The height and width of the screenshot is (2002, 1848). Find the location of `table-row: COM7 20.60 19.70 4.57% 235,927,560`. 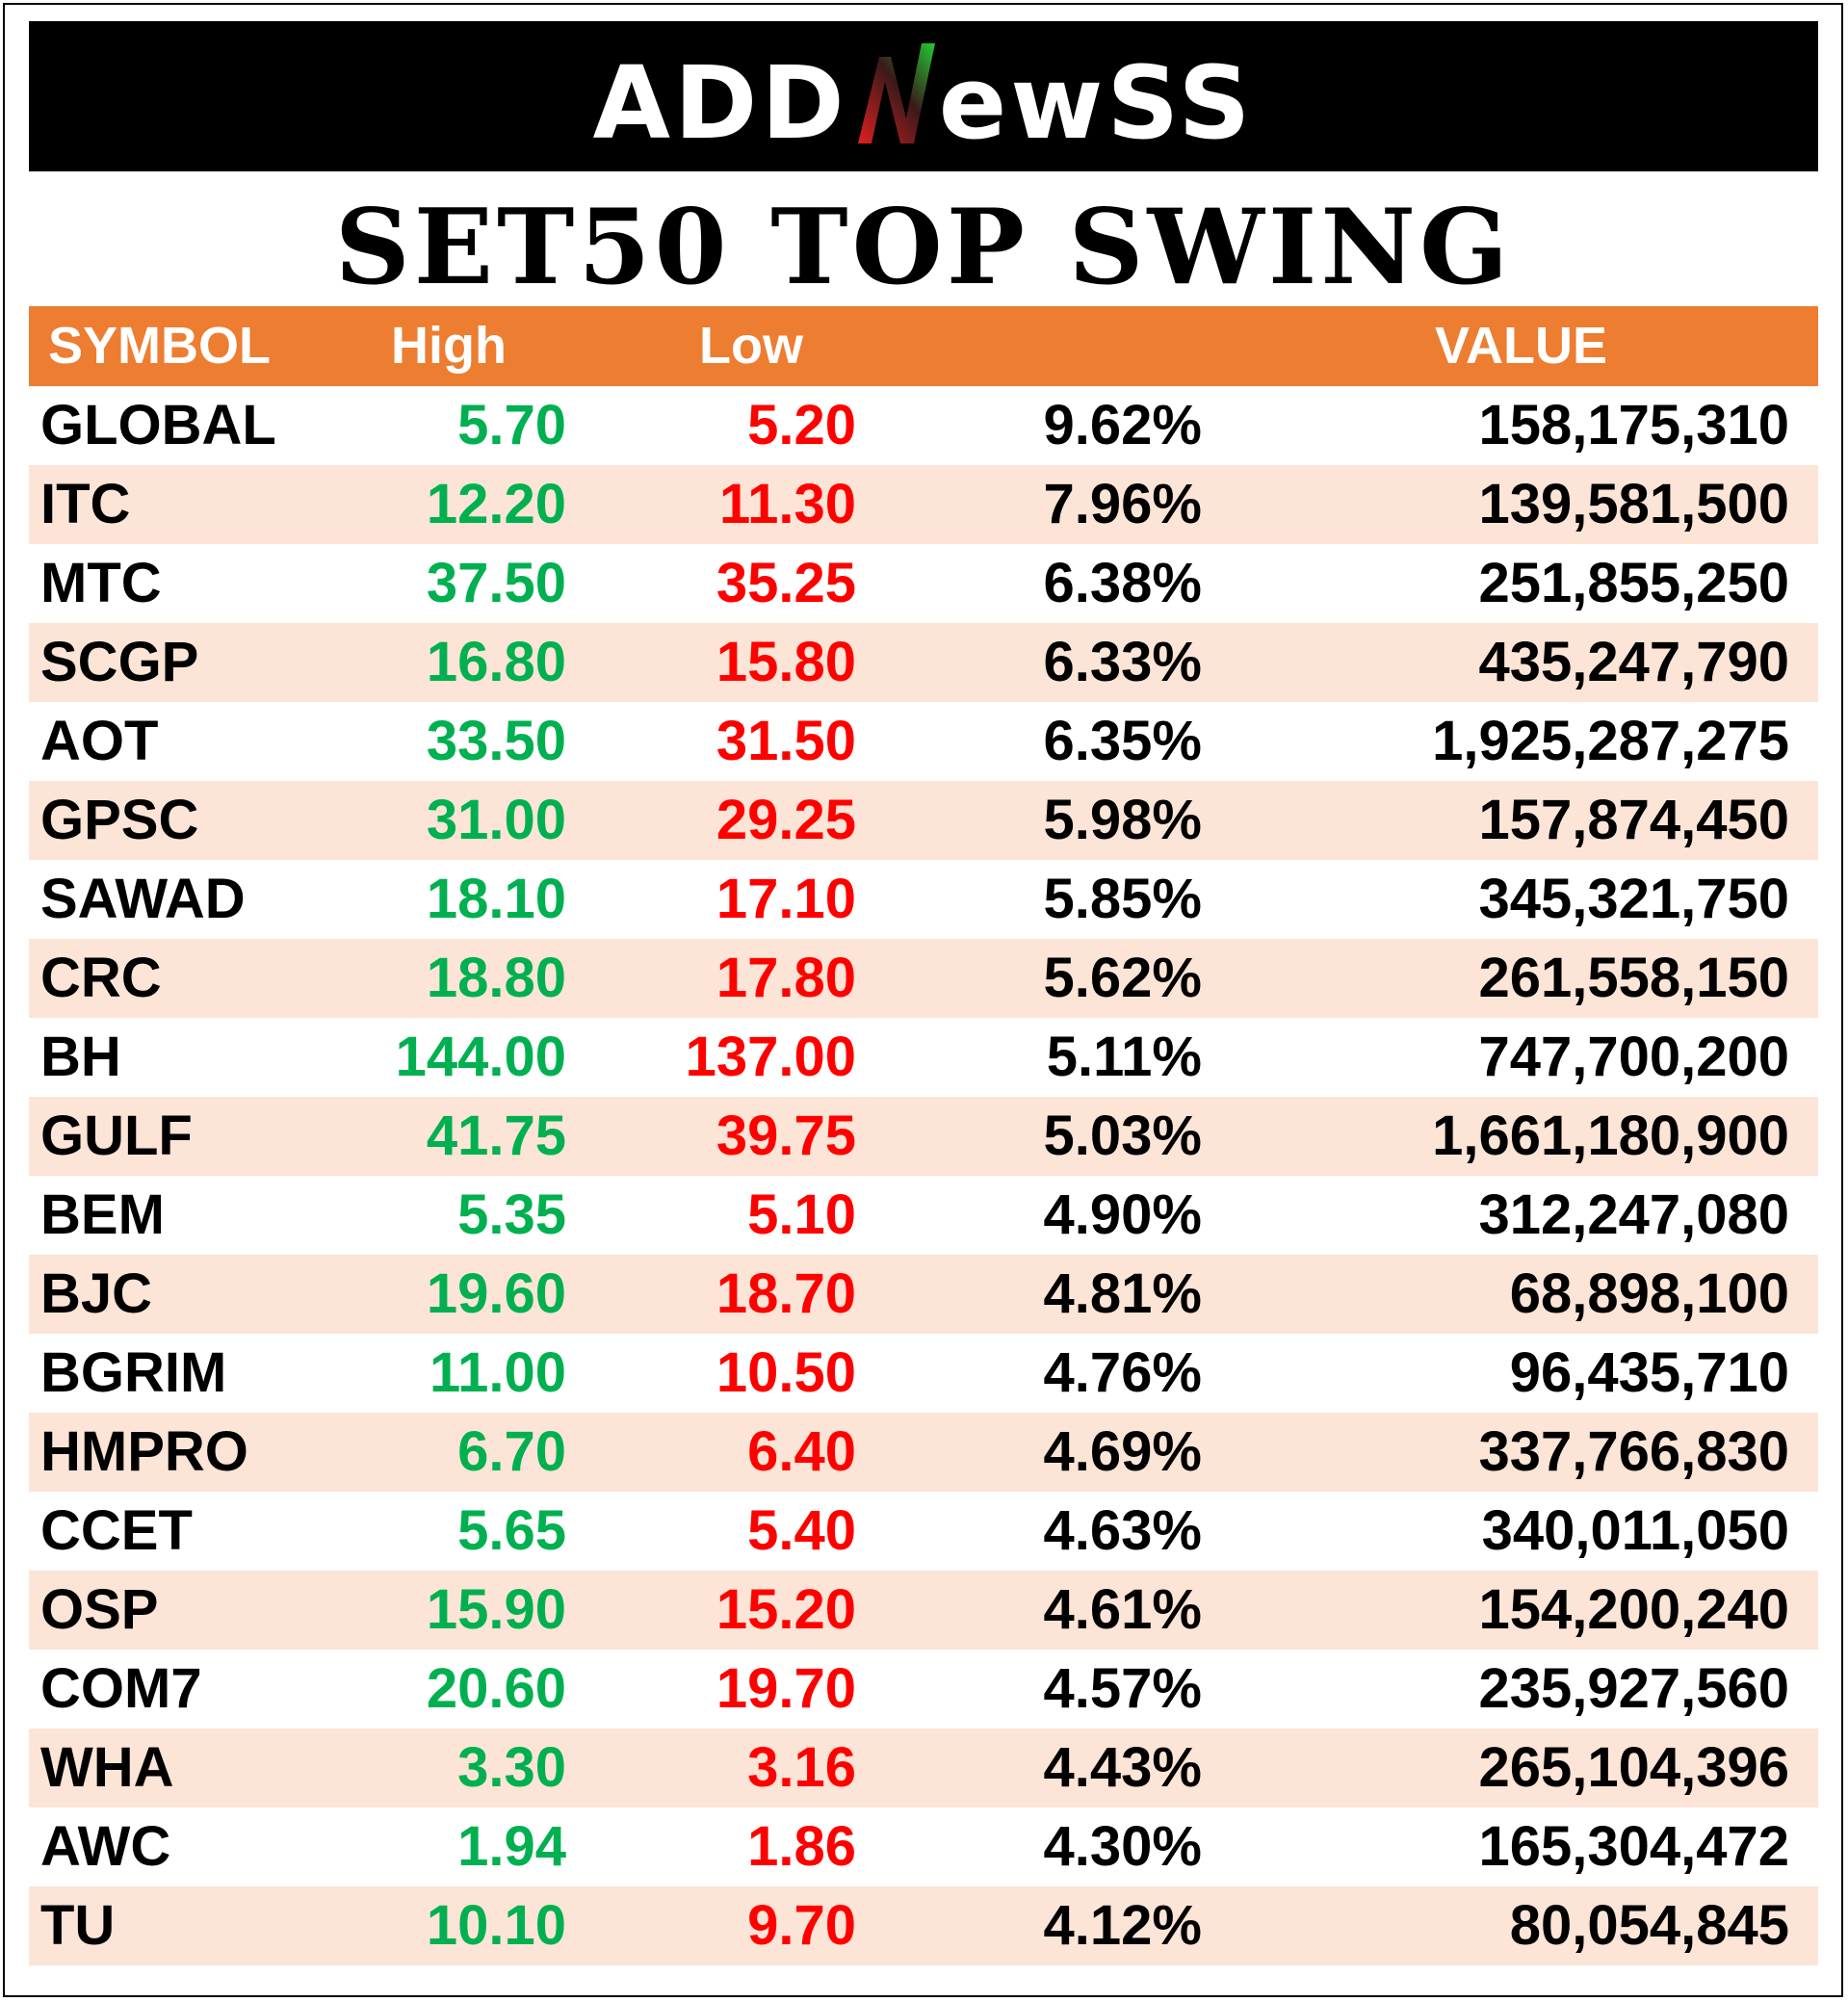

table-row: COM7 20.60 19.70 4.57% 235,927,560 is located at coordinates (923, 1689).